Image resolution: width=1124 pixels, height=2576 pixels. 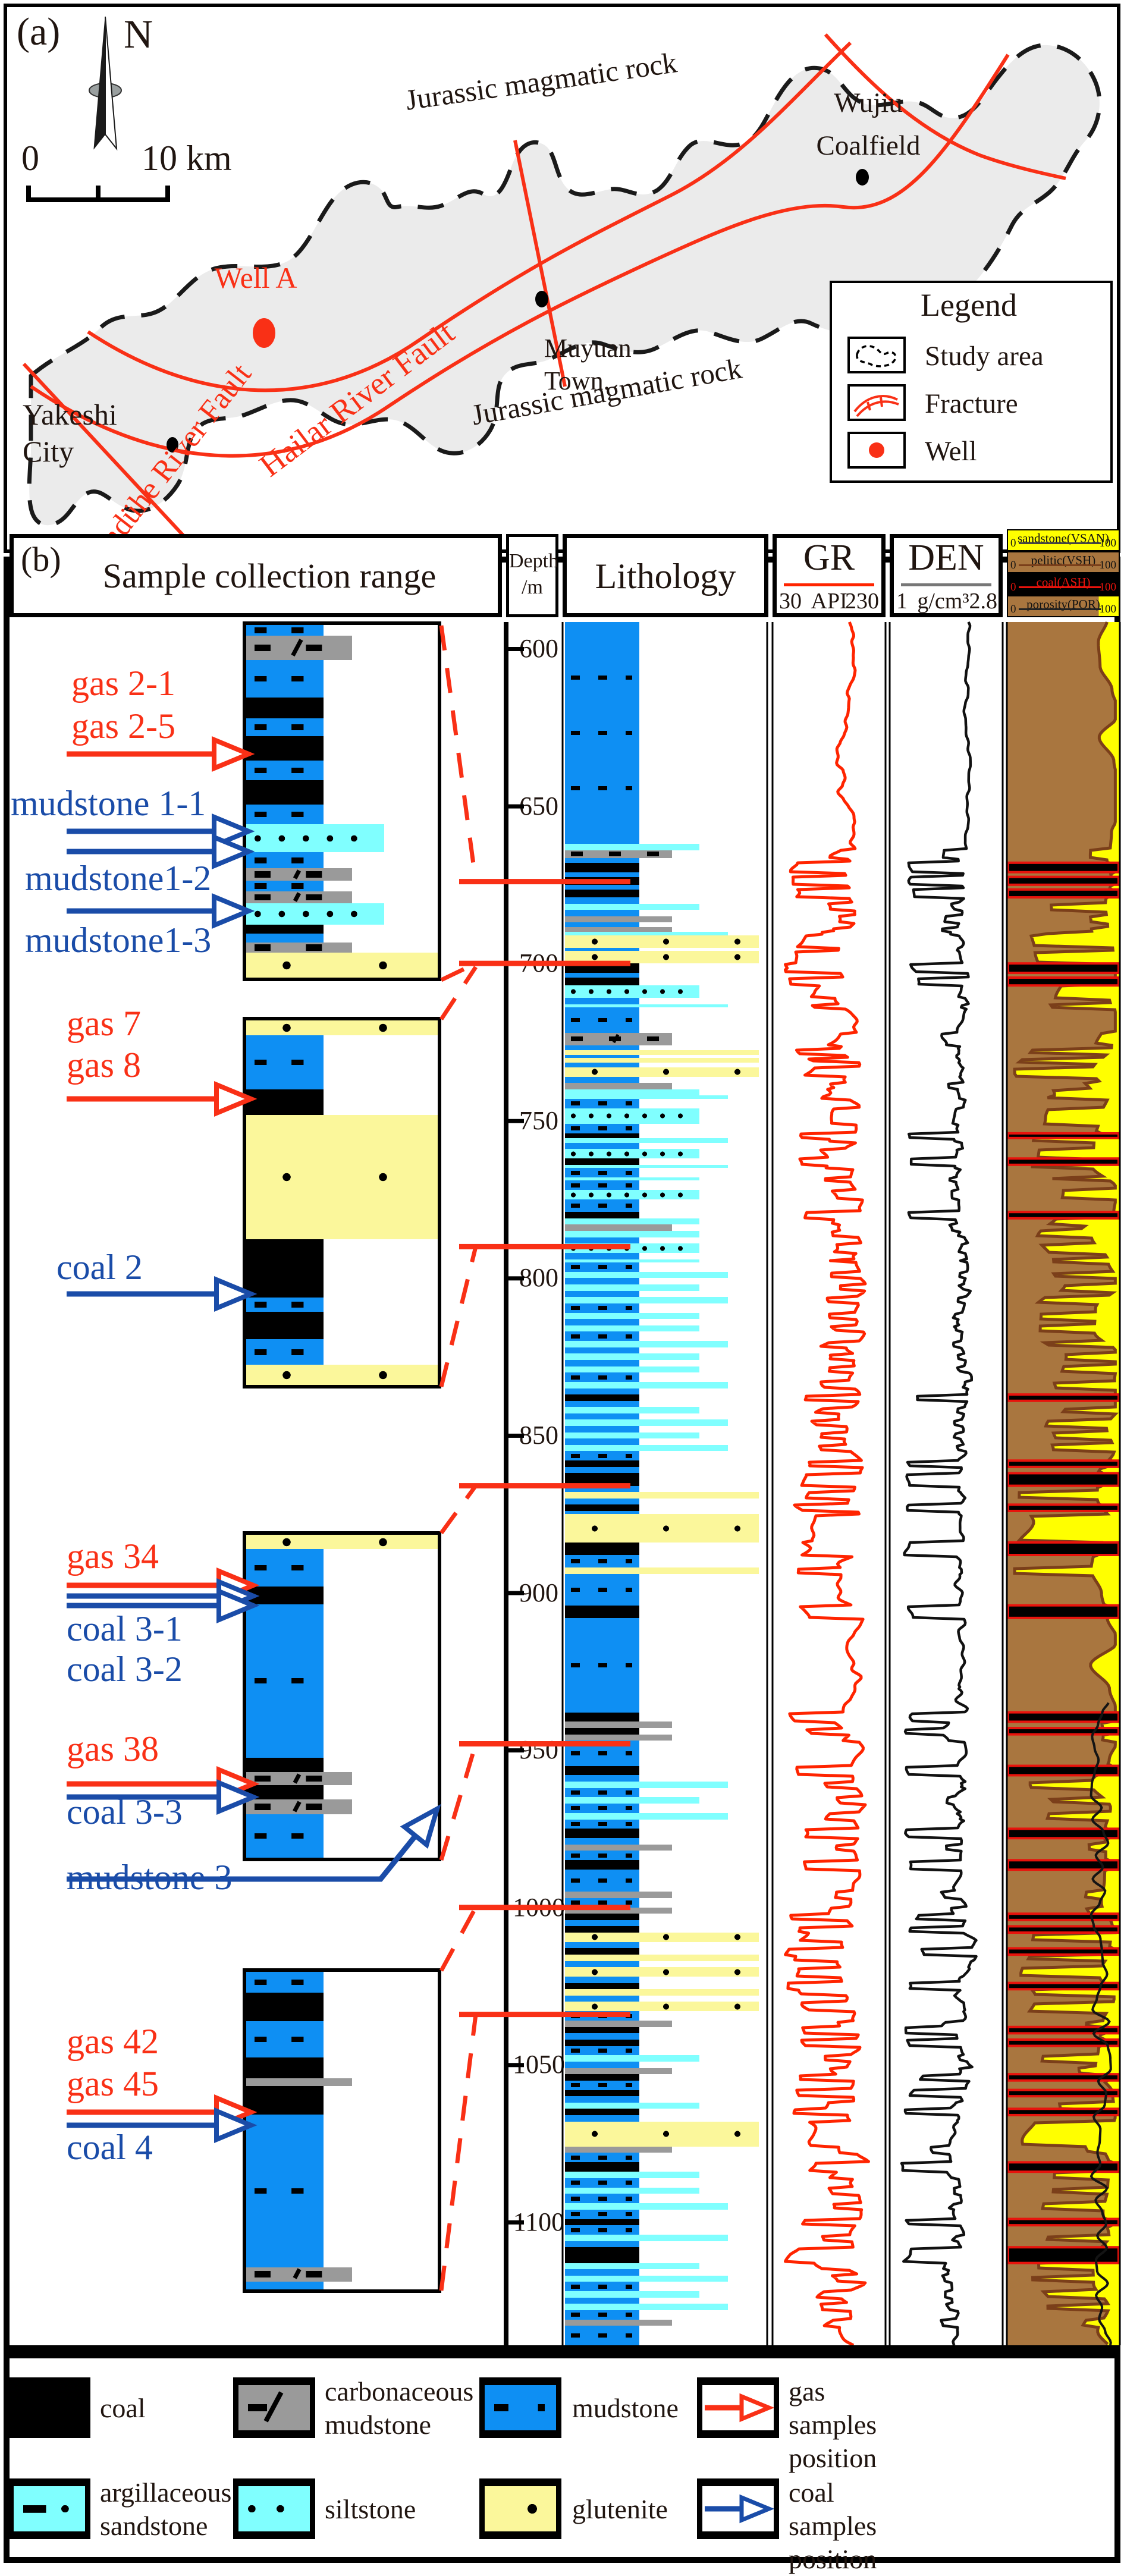 What do you see at coordinates (791, 601) in the screenshot?
I see `gr-min: 30` at bounding box center [791, 601].